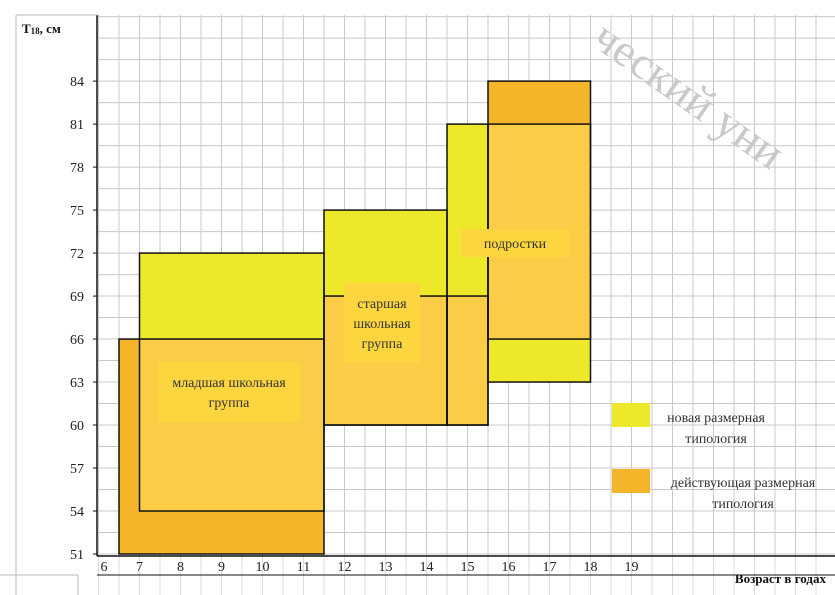 This screenshot has height=595, width=835. What do you see at coordinates (382, 304) in the screenshot?
I see `group-label-line: старшая` at bounding box center [382, 304].